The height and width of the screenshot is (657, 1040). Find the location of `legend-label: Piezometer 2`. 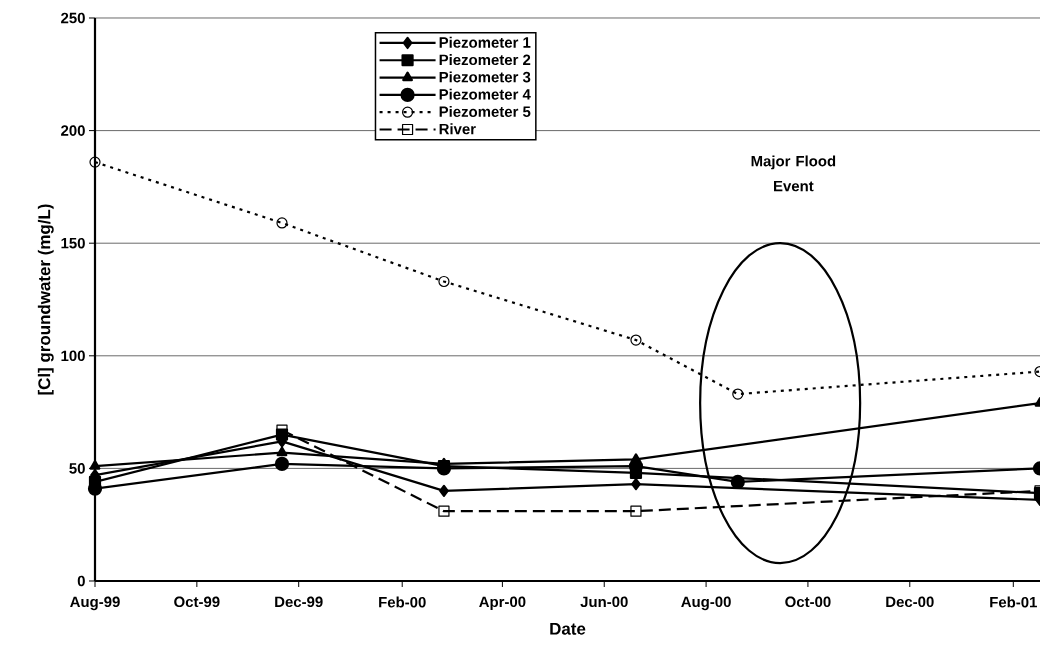

legend-label: Piezometer 2 is located at coordinates (485, 60).